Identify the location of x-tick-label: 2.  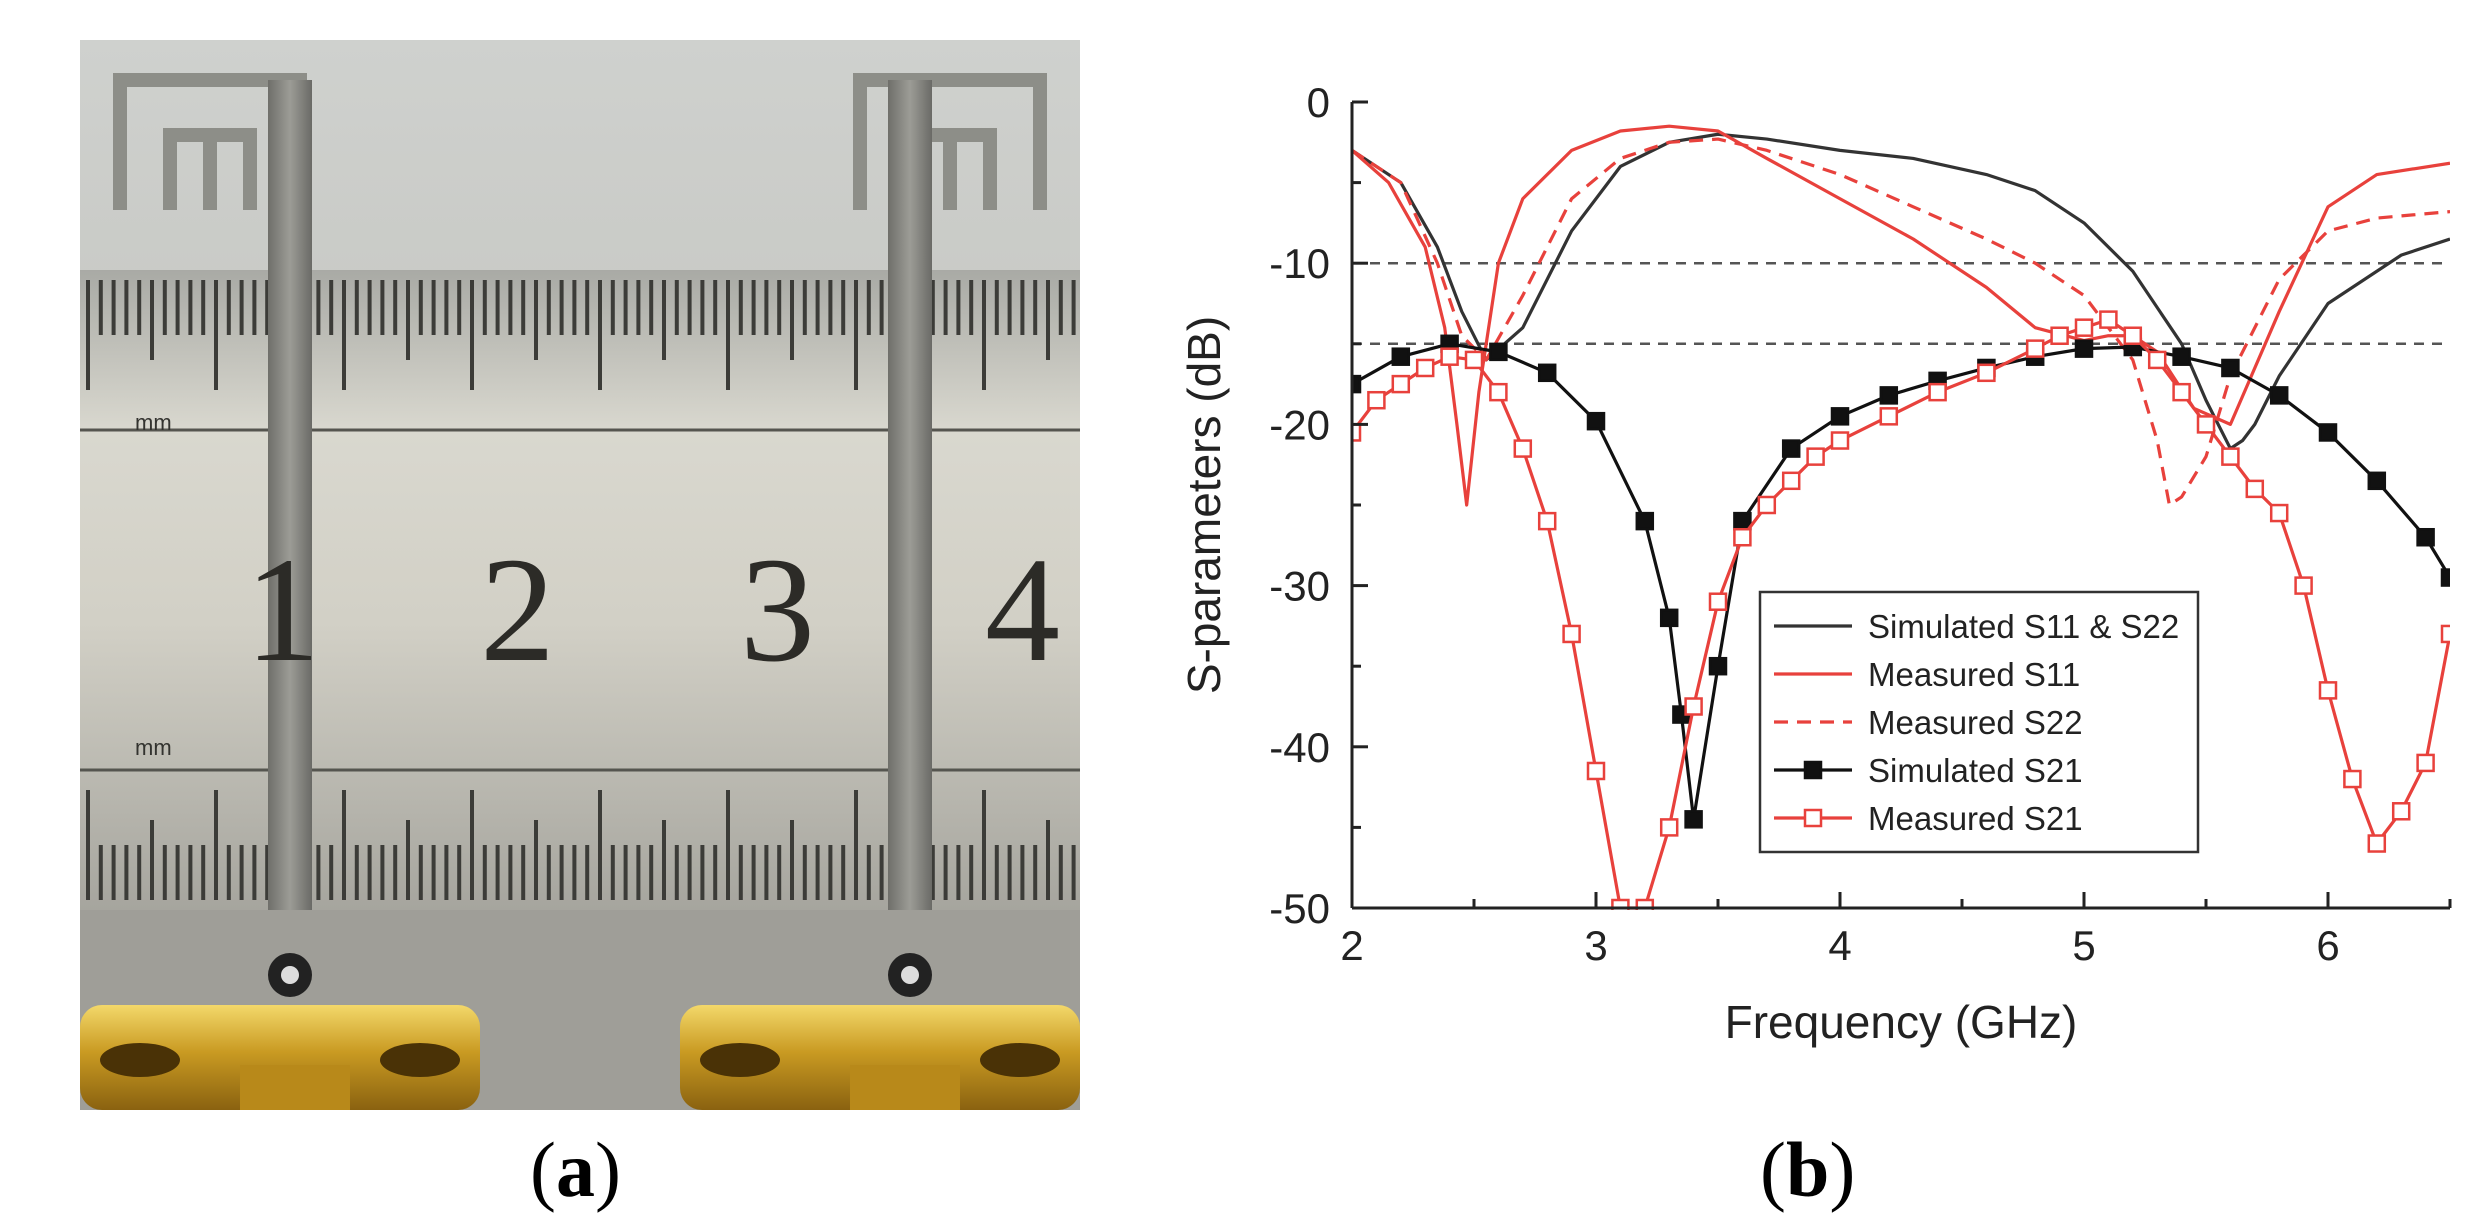
(1351, 945).